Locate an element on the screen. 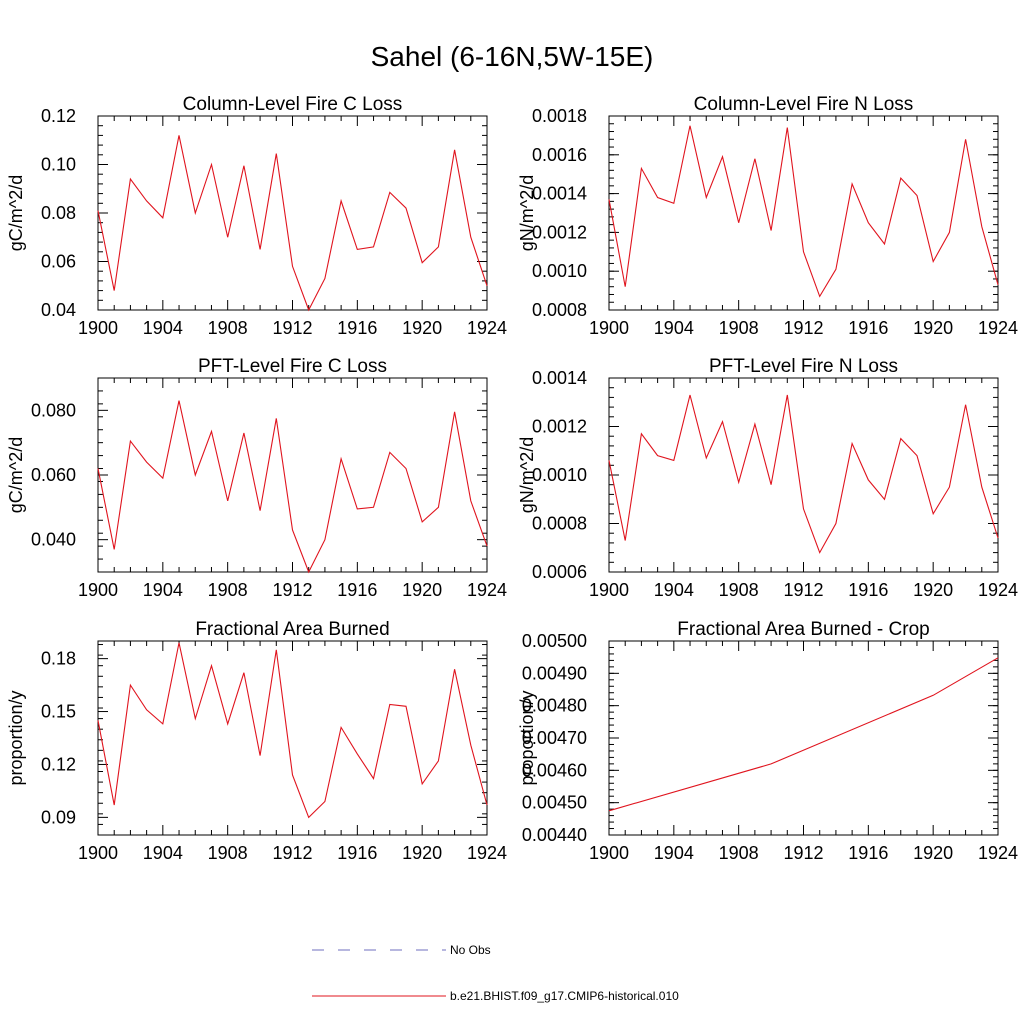 Image resolution: width=1024 pixels, height=1024 pixels. y-tick-label: 0.0006 is located at coordinates (559, 572).